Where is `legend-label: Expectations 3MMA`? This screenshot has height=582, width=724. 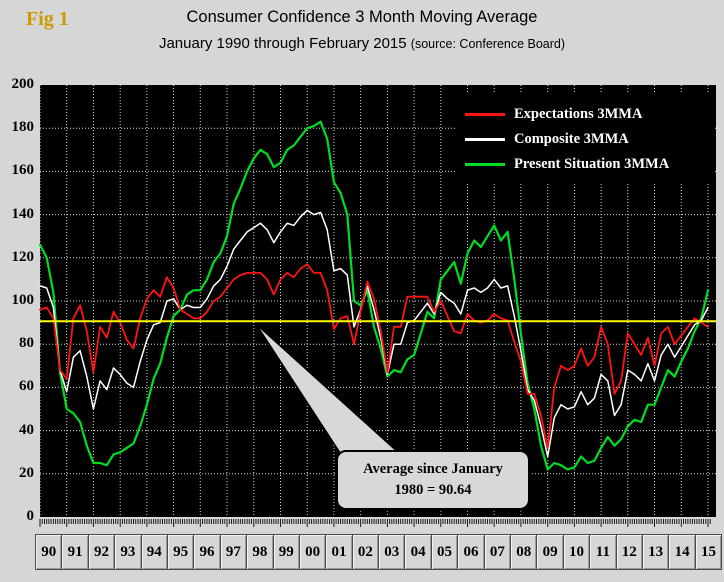
legend-label: Expectations 3MMA is located at coordinates (578, 114).